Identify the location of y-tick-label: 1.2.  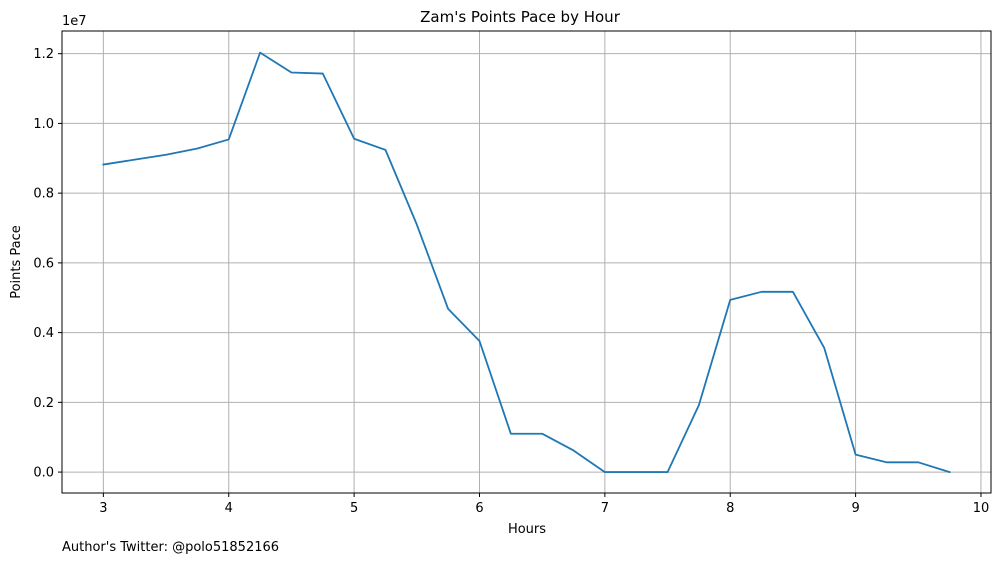
(43, 54).